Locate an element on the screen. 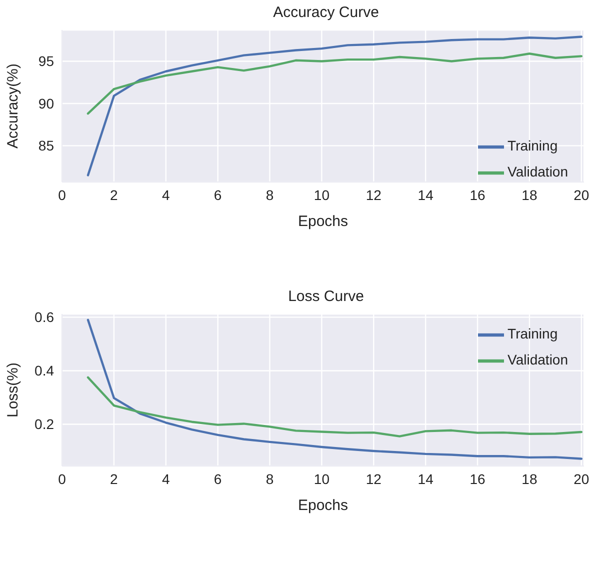 This screenshot has height=573, width=600. y-tick-label: 0.6 is located at coordinates (44, 317).